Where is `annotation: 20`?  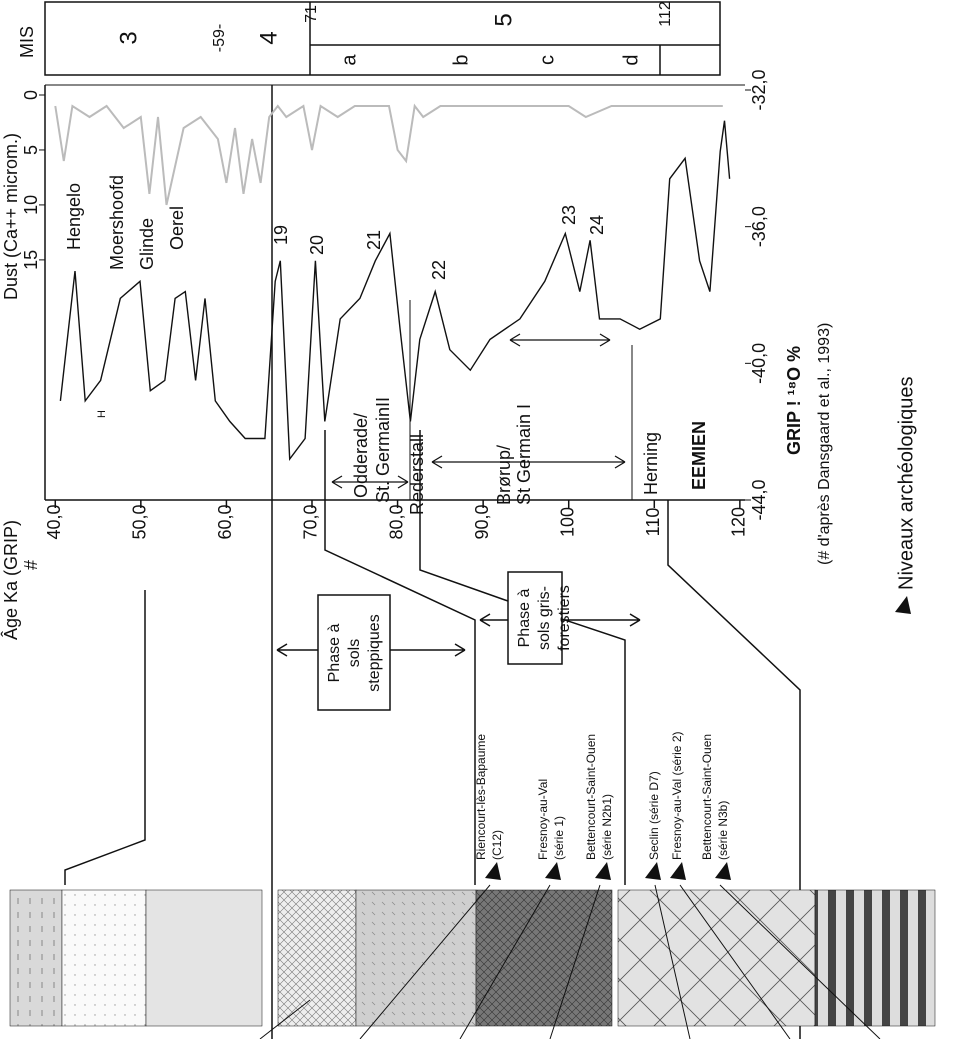 annotation: 20 is located at coordinates (317, 245).